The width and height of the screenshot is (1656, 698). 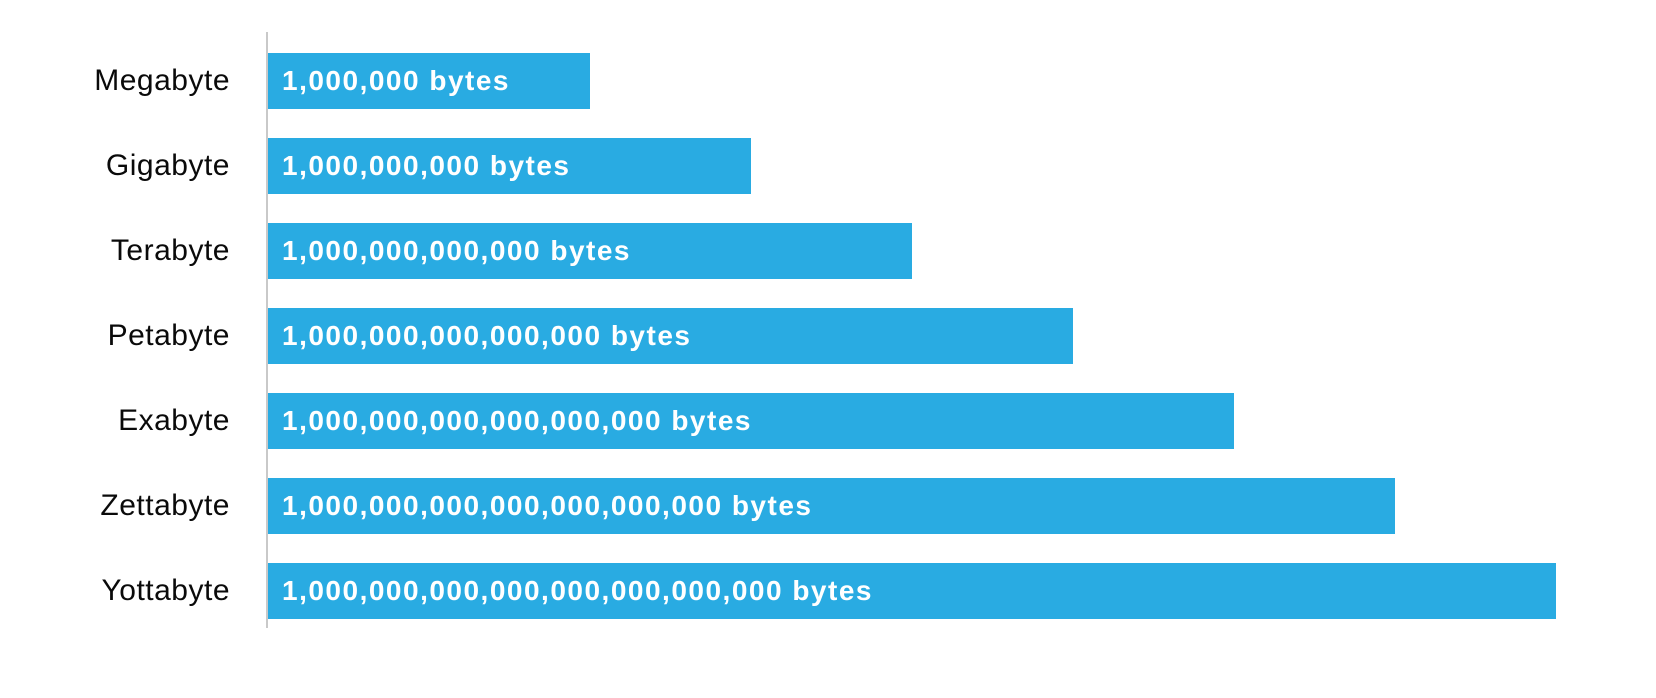 I want to click on chart-row: Petabyte 1,000,000,000,000,000 bytes, so click(x=778, y=336).